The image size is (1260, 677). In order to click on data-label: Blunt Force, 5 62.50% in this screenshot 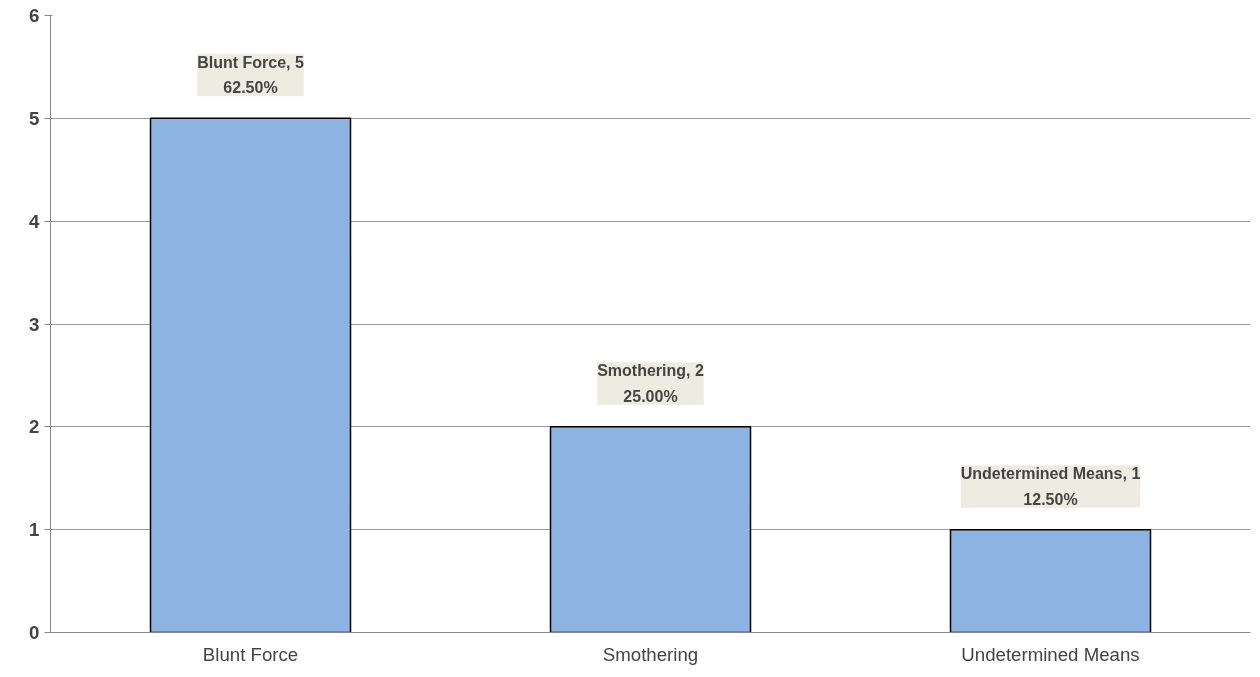, I will do `click(250, 75)`.